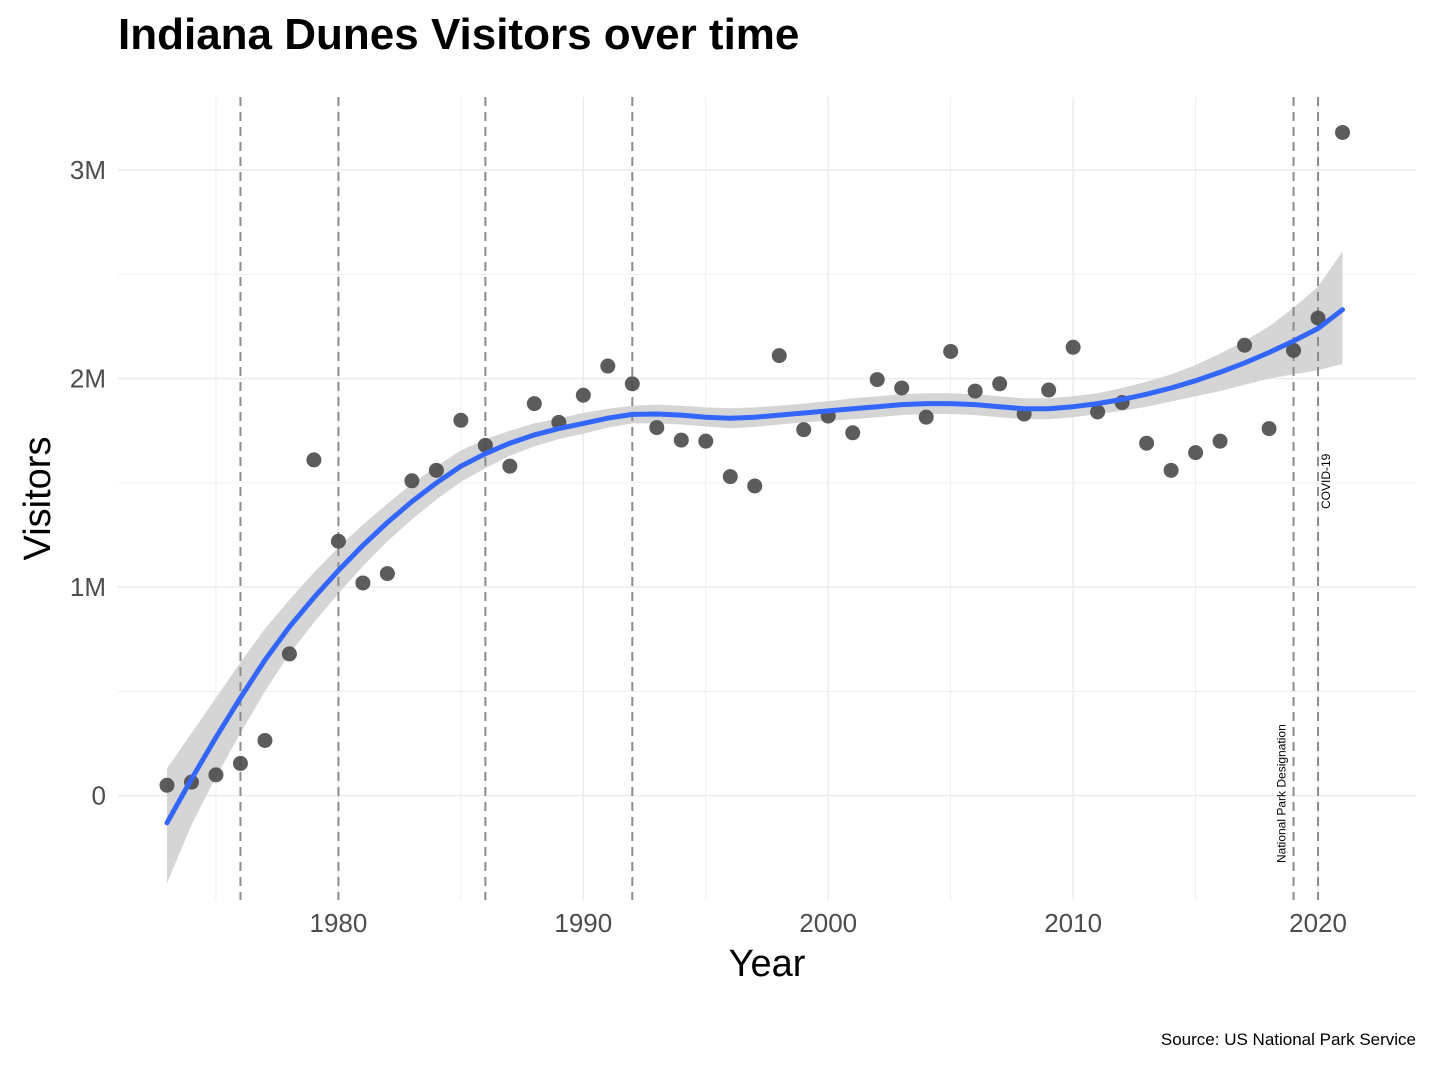  Describe the element at coordinates (338, 923) in the screenshot. I see `x-tick-label: 1980` at that location.